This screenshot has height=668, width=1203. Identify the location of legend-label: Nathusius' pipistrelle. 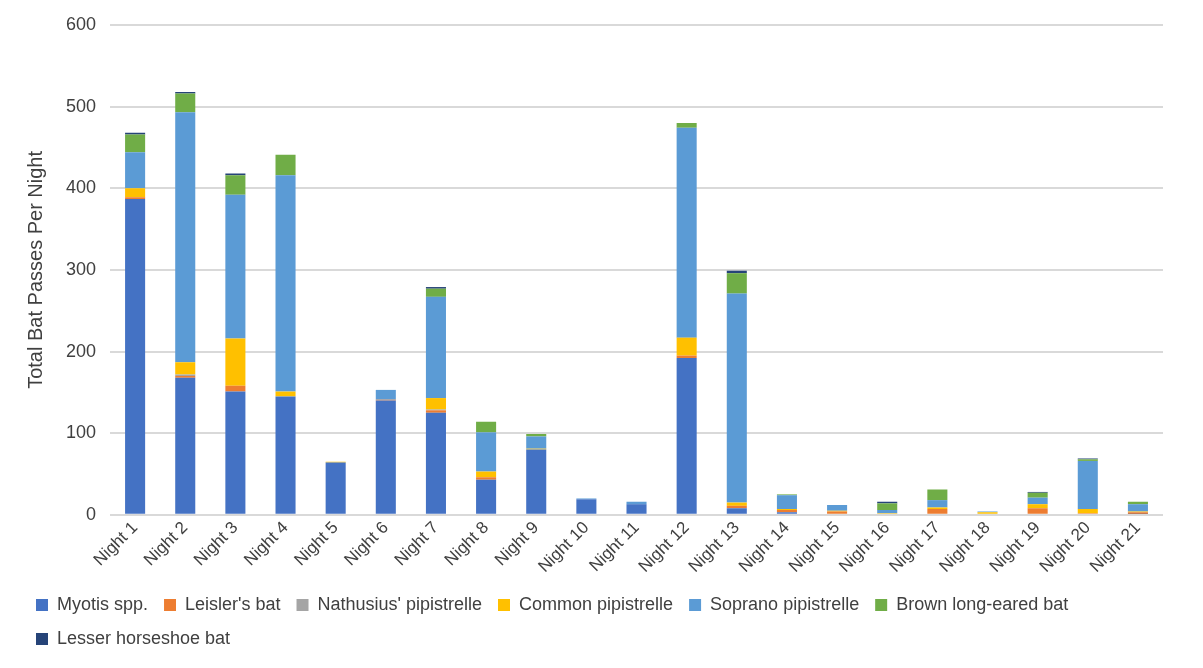
(400, 603).